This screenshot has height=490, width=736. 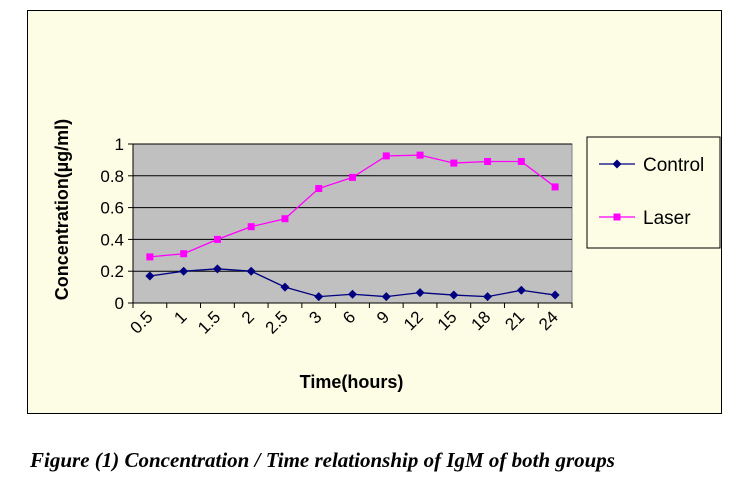 I want to click on y-tick-label: 0, so click(x=119, y=303).